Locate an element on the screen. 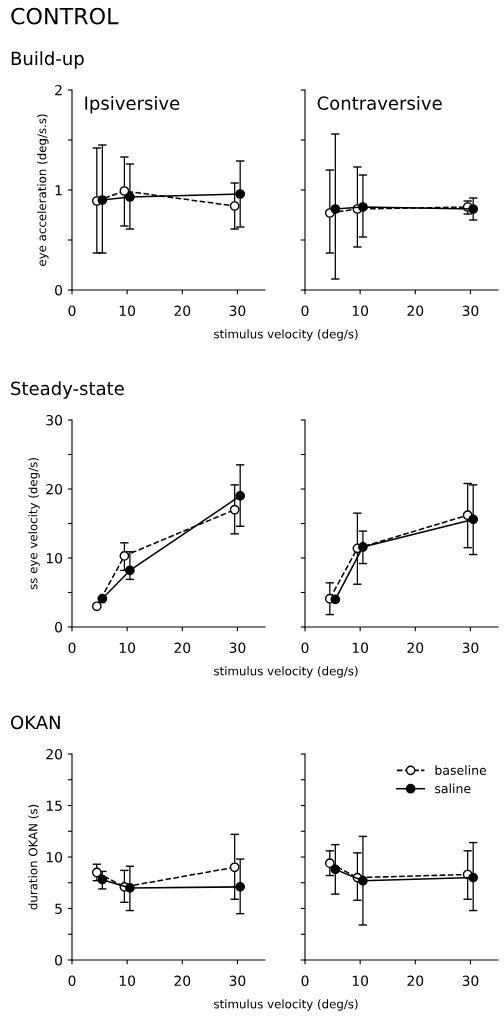 Image resolution: width=504 pixels, height=1028 pixels. y-axis-title: ss eye velocity (deg/s) is located at coordinates (34, 524).